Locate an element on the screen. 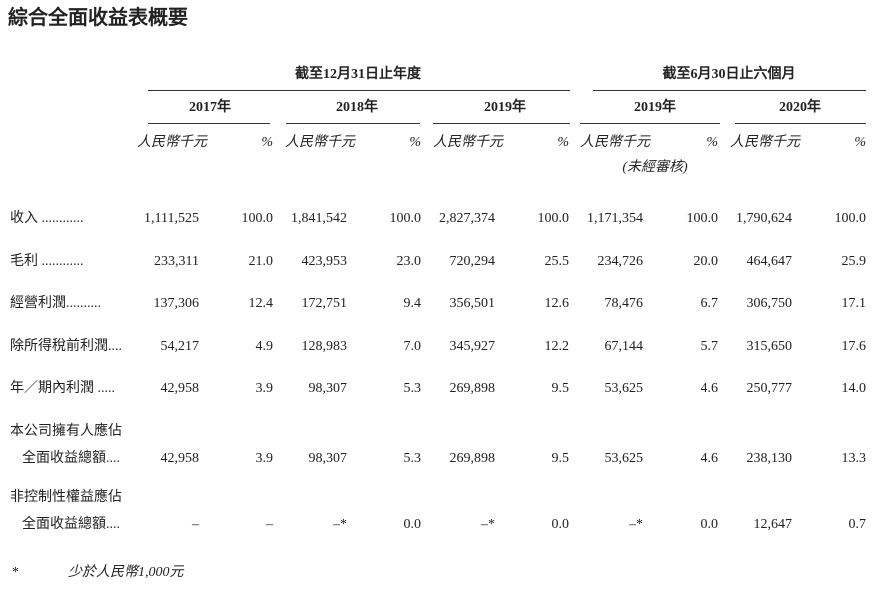  cell-value: 67,144 is located at coordinates (624, 346).